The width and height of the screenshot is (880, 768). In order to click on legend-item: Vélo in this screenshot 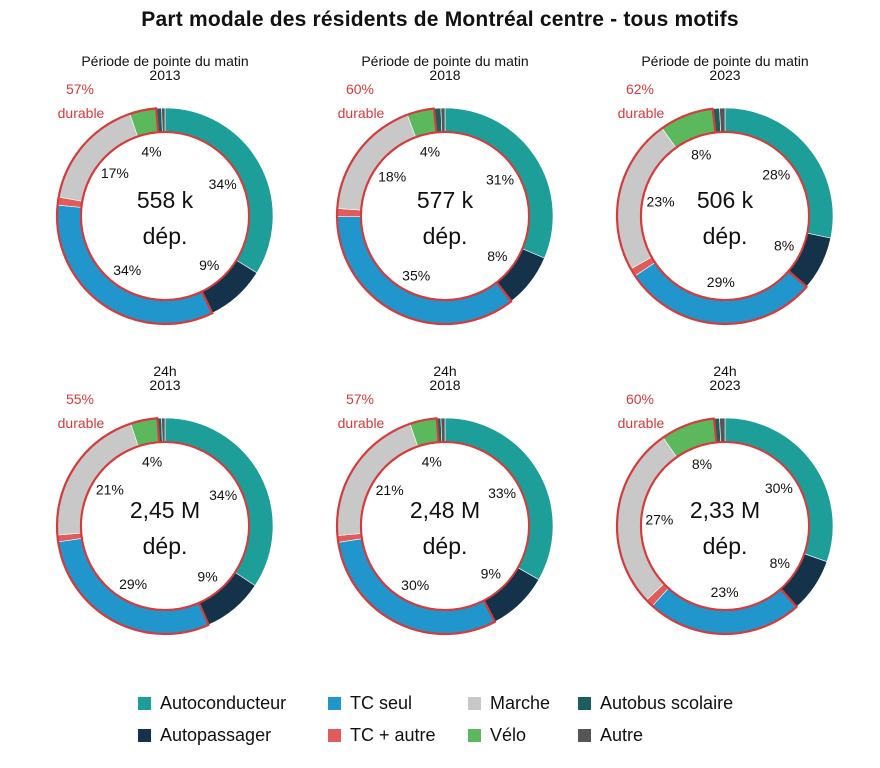, I will do `click(497, 735)`.